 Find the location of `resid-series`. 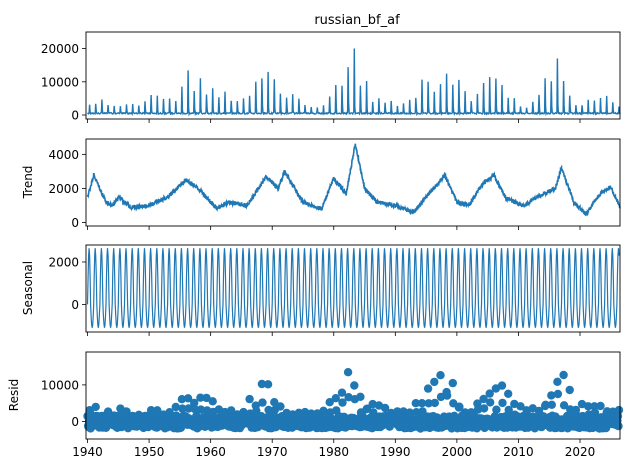

resid-series is located at coordinates (353, 400).